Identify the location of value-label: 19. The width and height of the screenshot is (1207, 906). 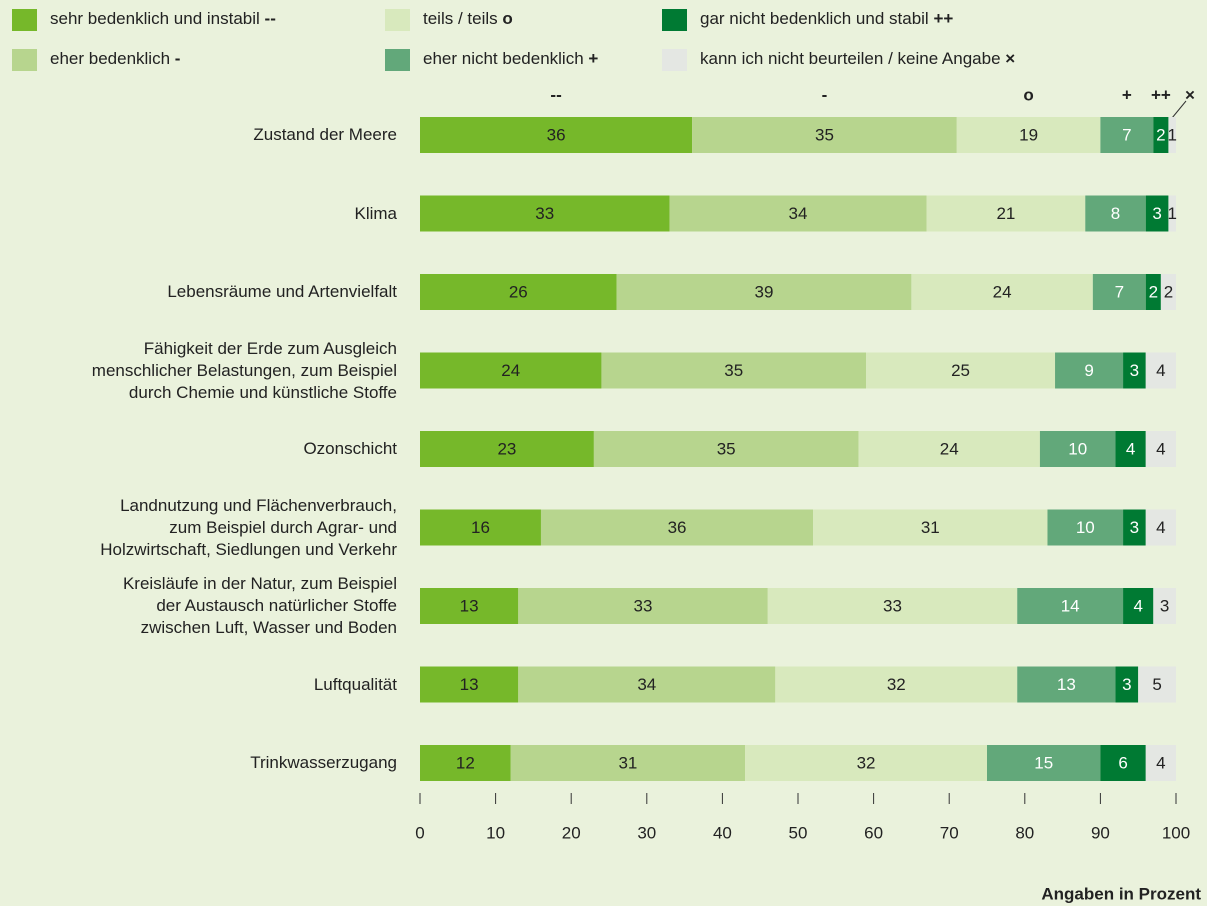
(1028, 134).